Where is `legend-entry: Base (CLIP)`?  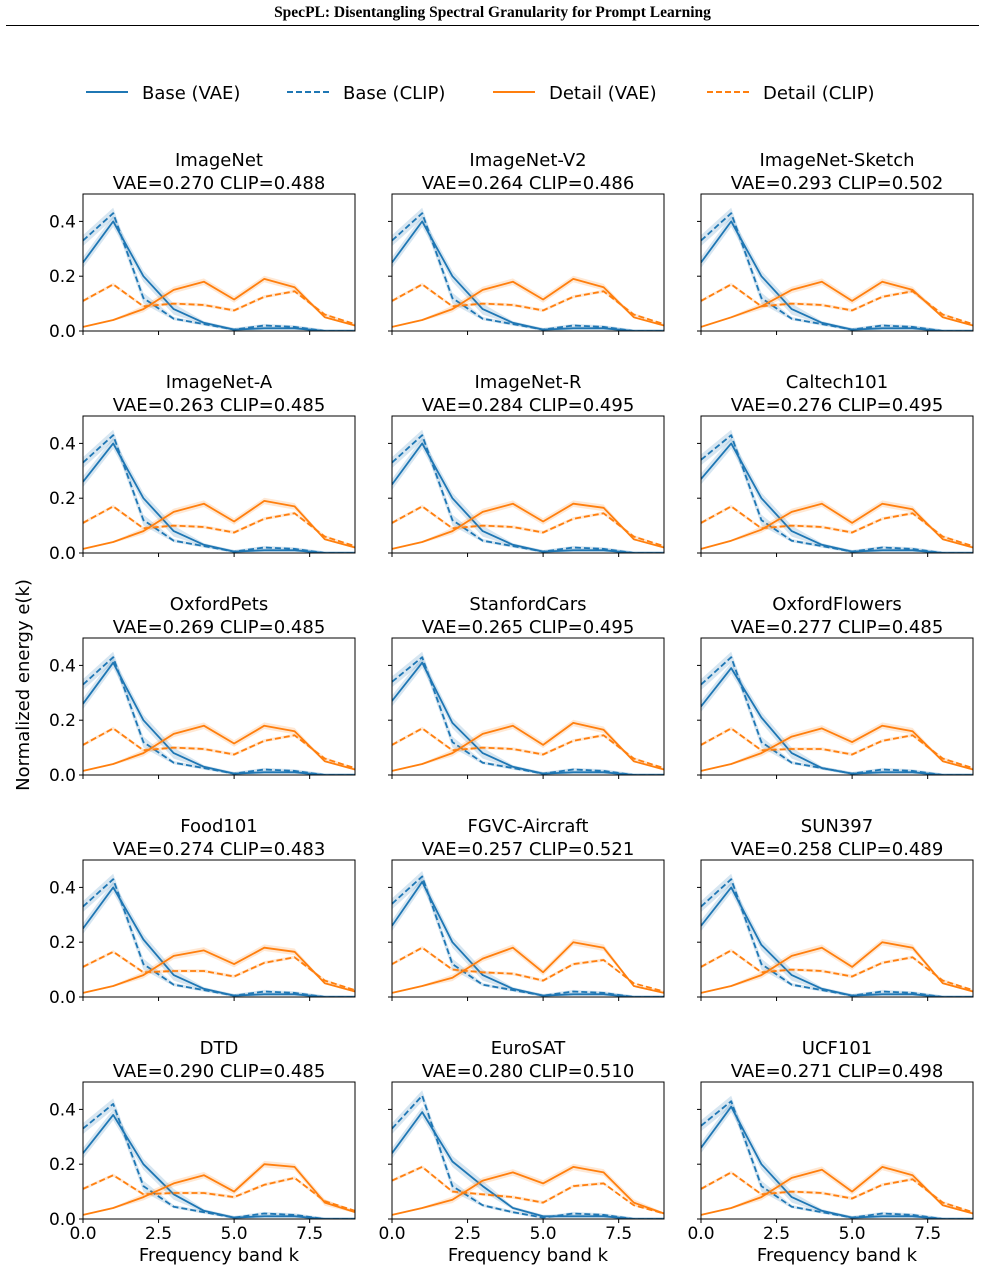
legend-entry: Base (CLIP) is located at coordinates (366, 93).